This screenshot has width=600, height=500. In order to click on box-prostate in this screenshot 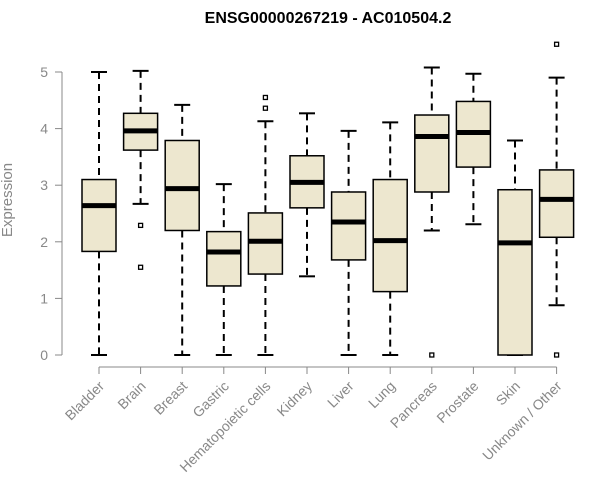, I will do `click(473, 149)`.